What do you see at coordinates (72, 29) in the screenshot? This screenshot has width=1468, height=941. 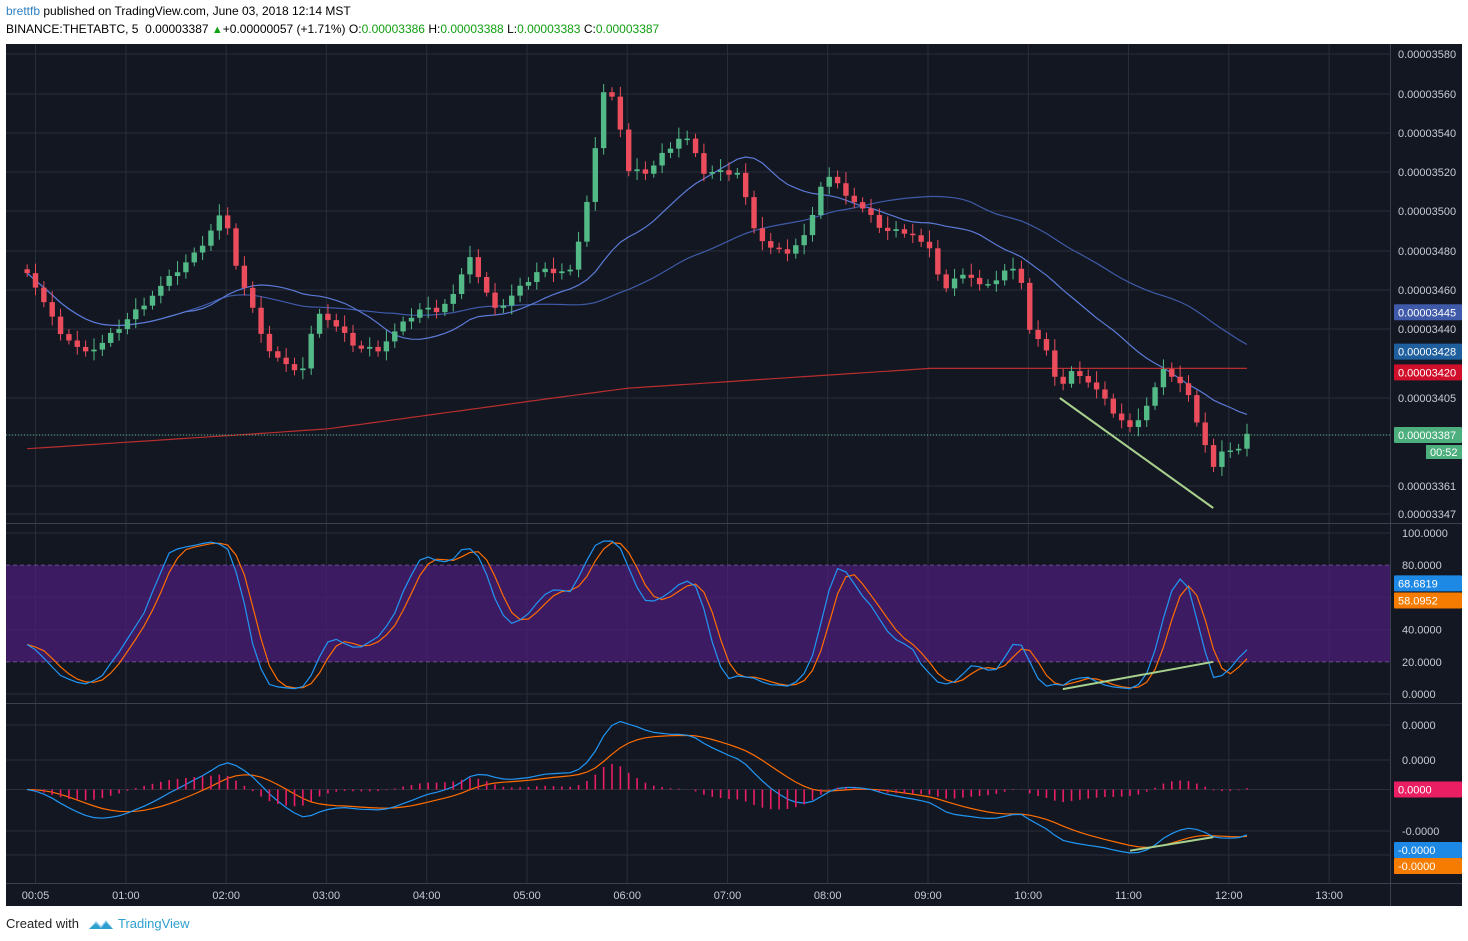 I see `symbol-title: BINANCE:THETABTC, 5` at bounding box center [72, 29].